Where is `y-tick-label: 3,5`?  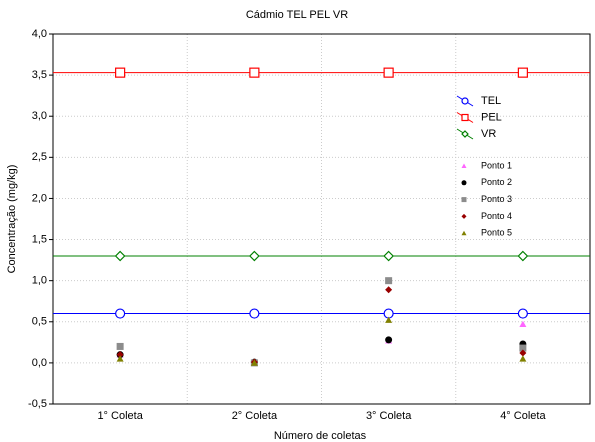 y-tick-label: 3,5 is located at coordinates (39, 75).